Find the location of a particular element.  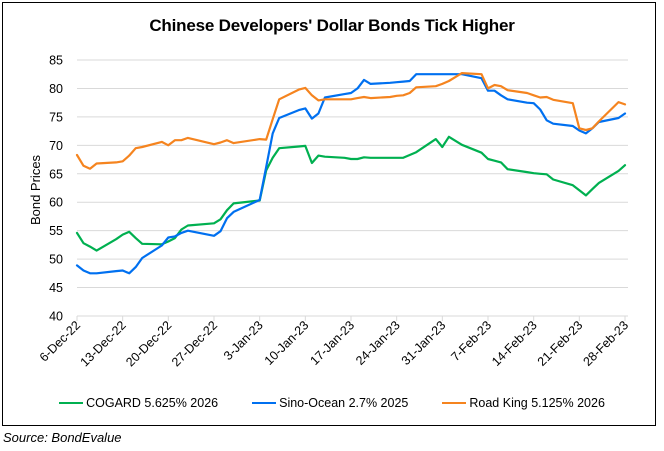

x-tick-label: 21-Feb-23 is located at coordinates (560, 343).